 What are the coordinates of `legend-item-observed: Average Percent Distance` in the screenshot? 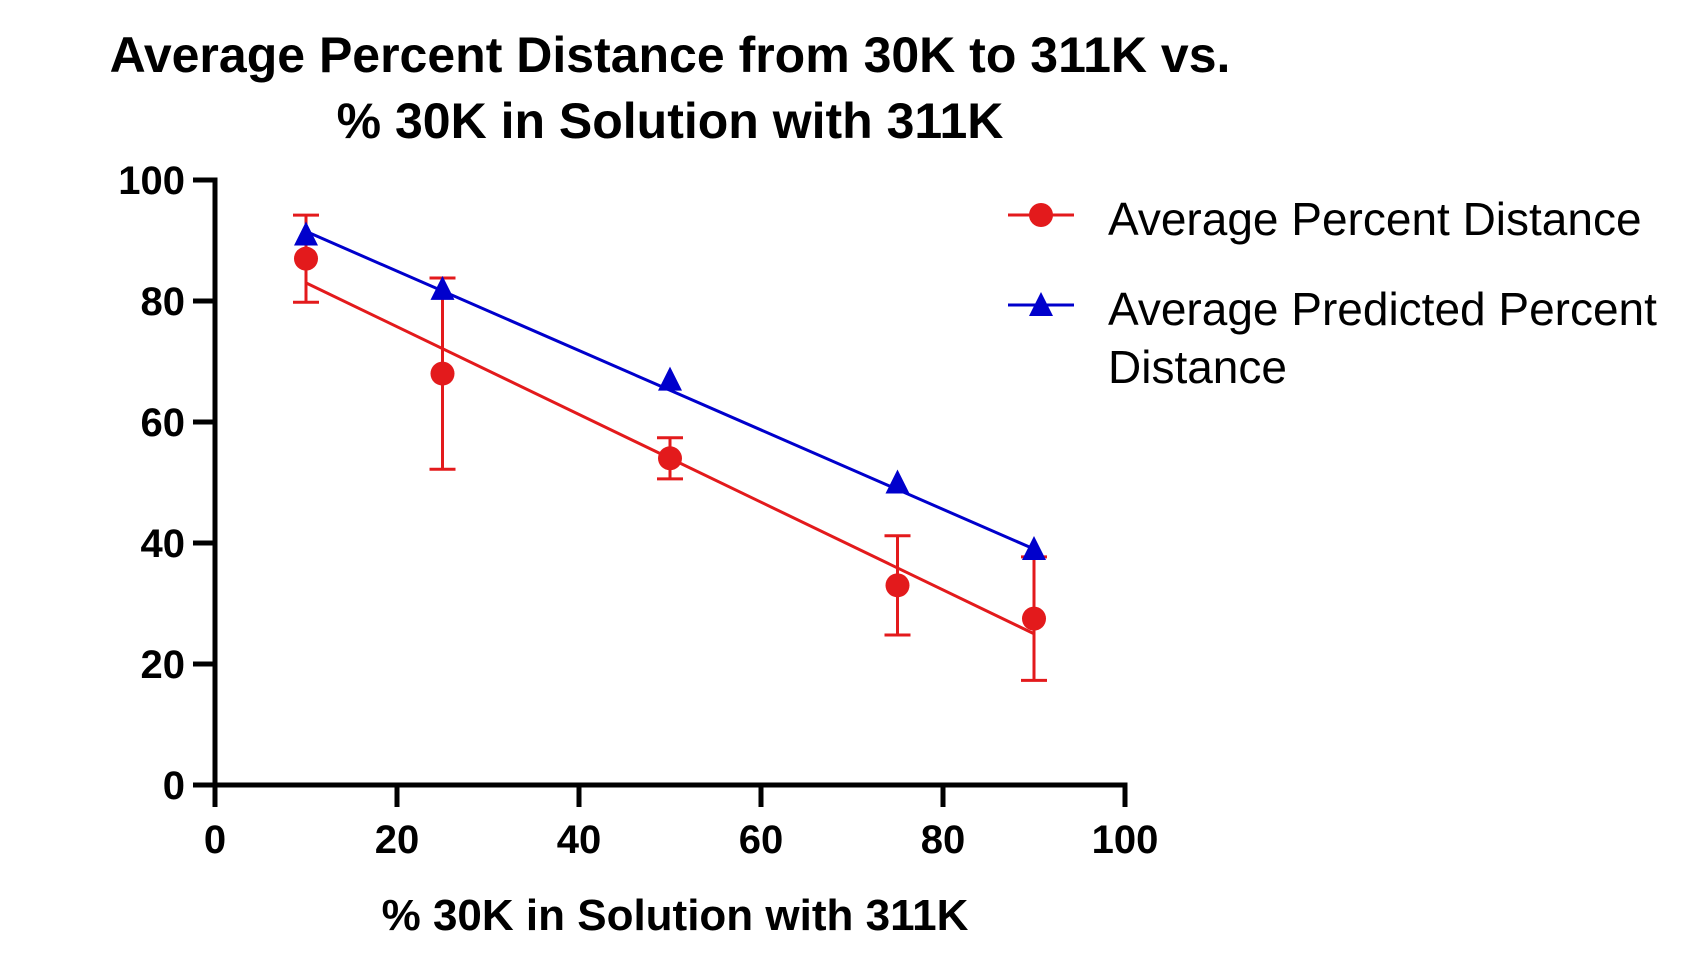 It's located at (1345, 219).